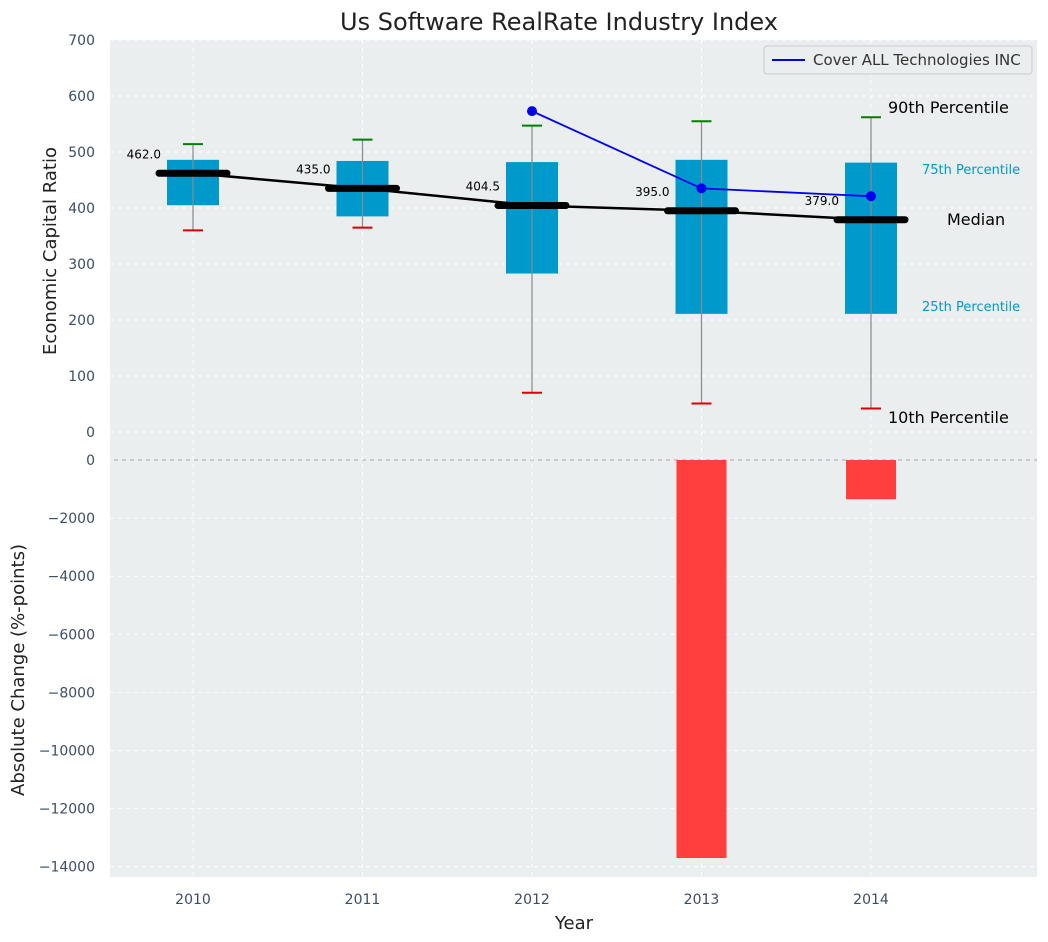 This screenshot has width=1048, height=942. Describe the element at coordinates (81, 41) in the screenshot. I see `top-y-tick-label: 700` at that location.